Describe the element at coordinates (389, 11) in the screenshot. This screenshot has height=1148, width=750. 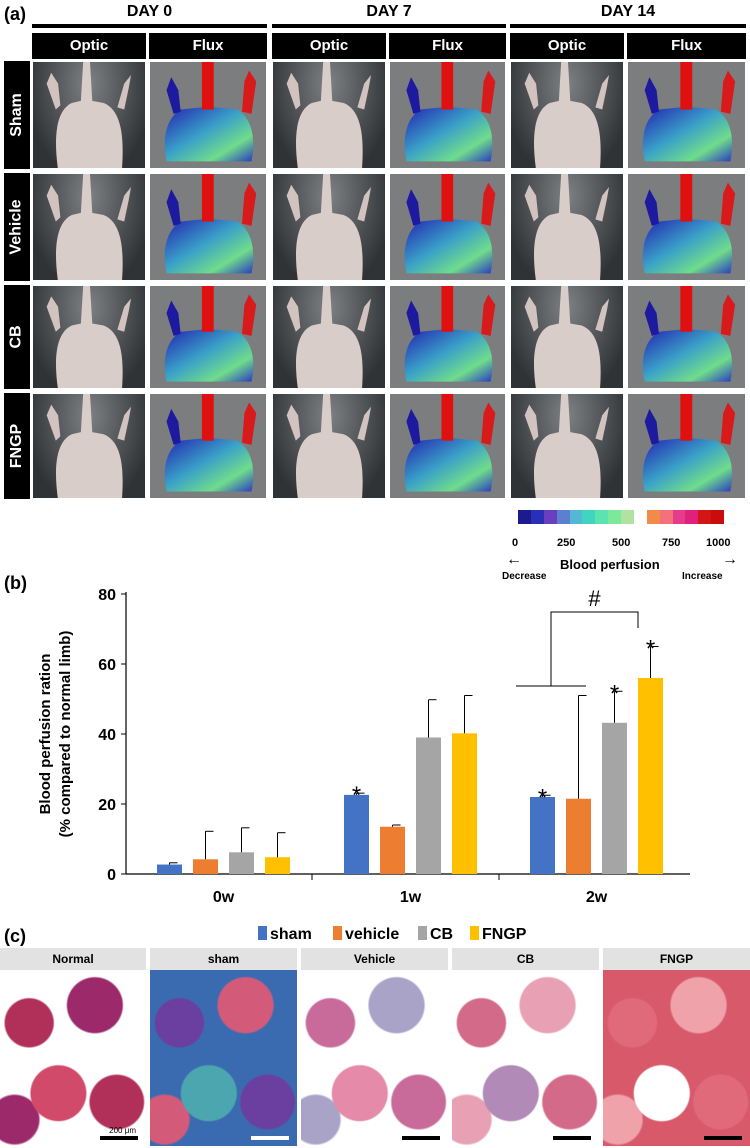
I see `day-title-1: DAY 7` at that location.